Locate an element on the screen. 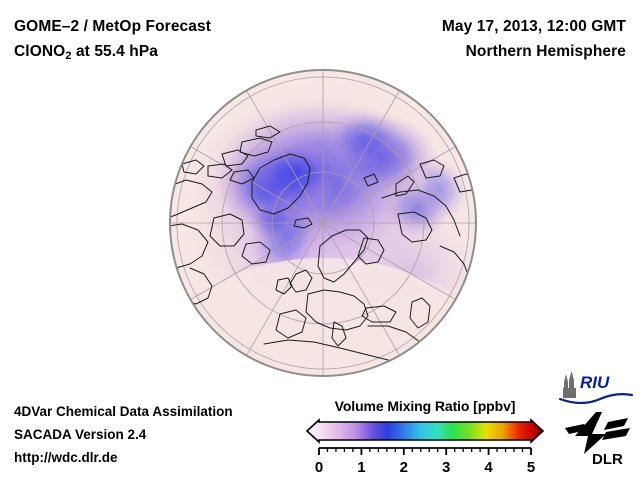 The width and height of the screenshot is (640, 480). colorbar-tick-label: 0 is located at coordinates (319, 467).